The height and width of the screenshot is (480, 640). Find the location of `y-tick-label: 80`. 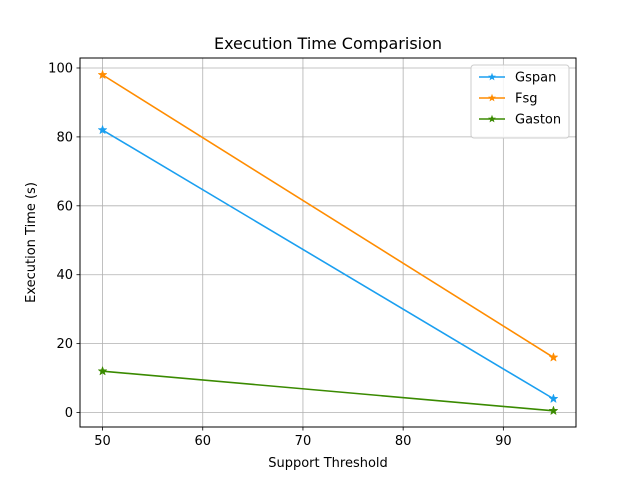

y-tick-label: 80 is located at coordinates (64, 137).